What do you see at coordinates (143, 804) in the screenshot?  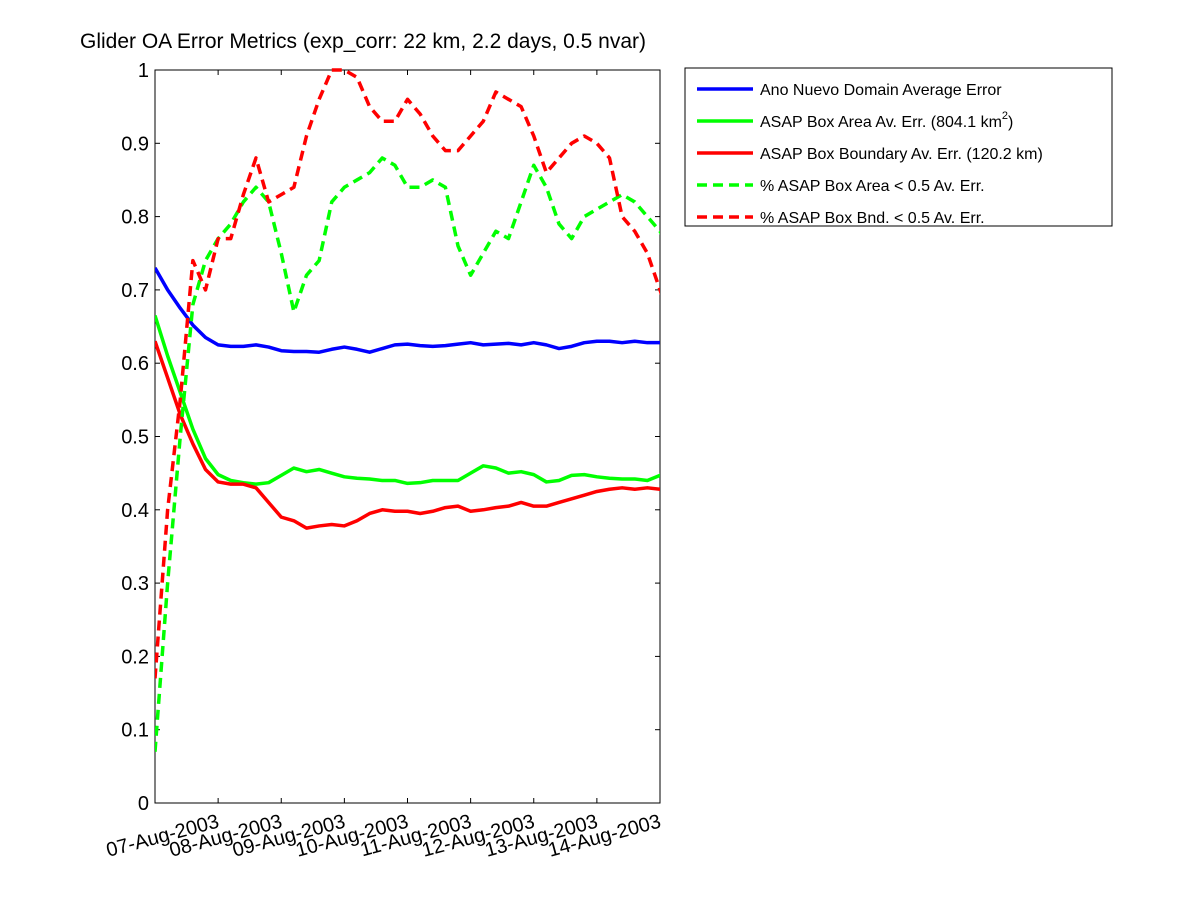 I see `y-tick-label: 0` at bounding box center [143, 804].